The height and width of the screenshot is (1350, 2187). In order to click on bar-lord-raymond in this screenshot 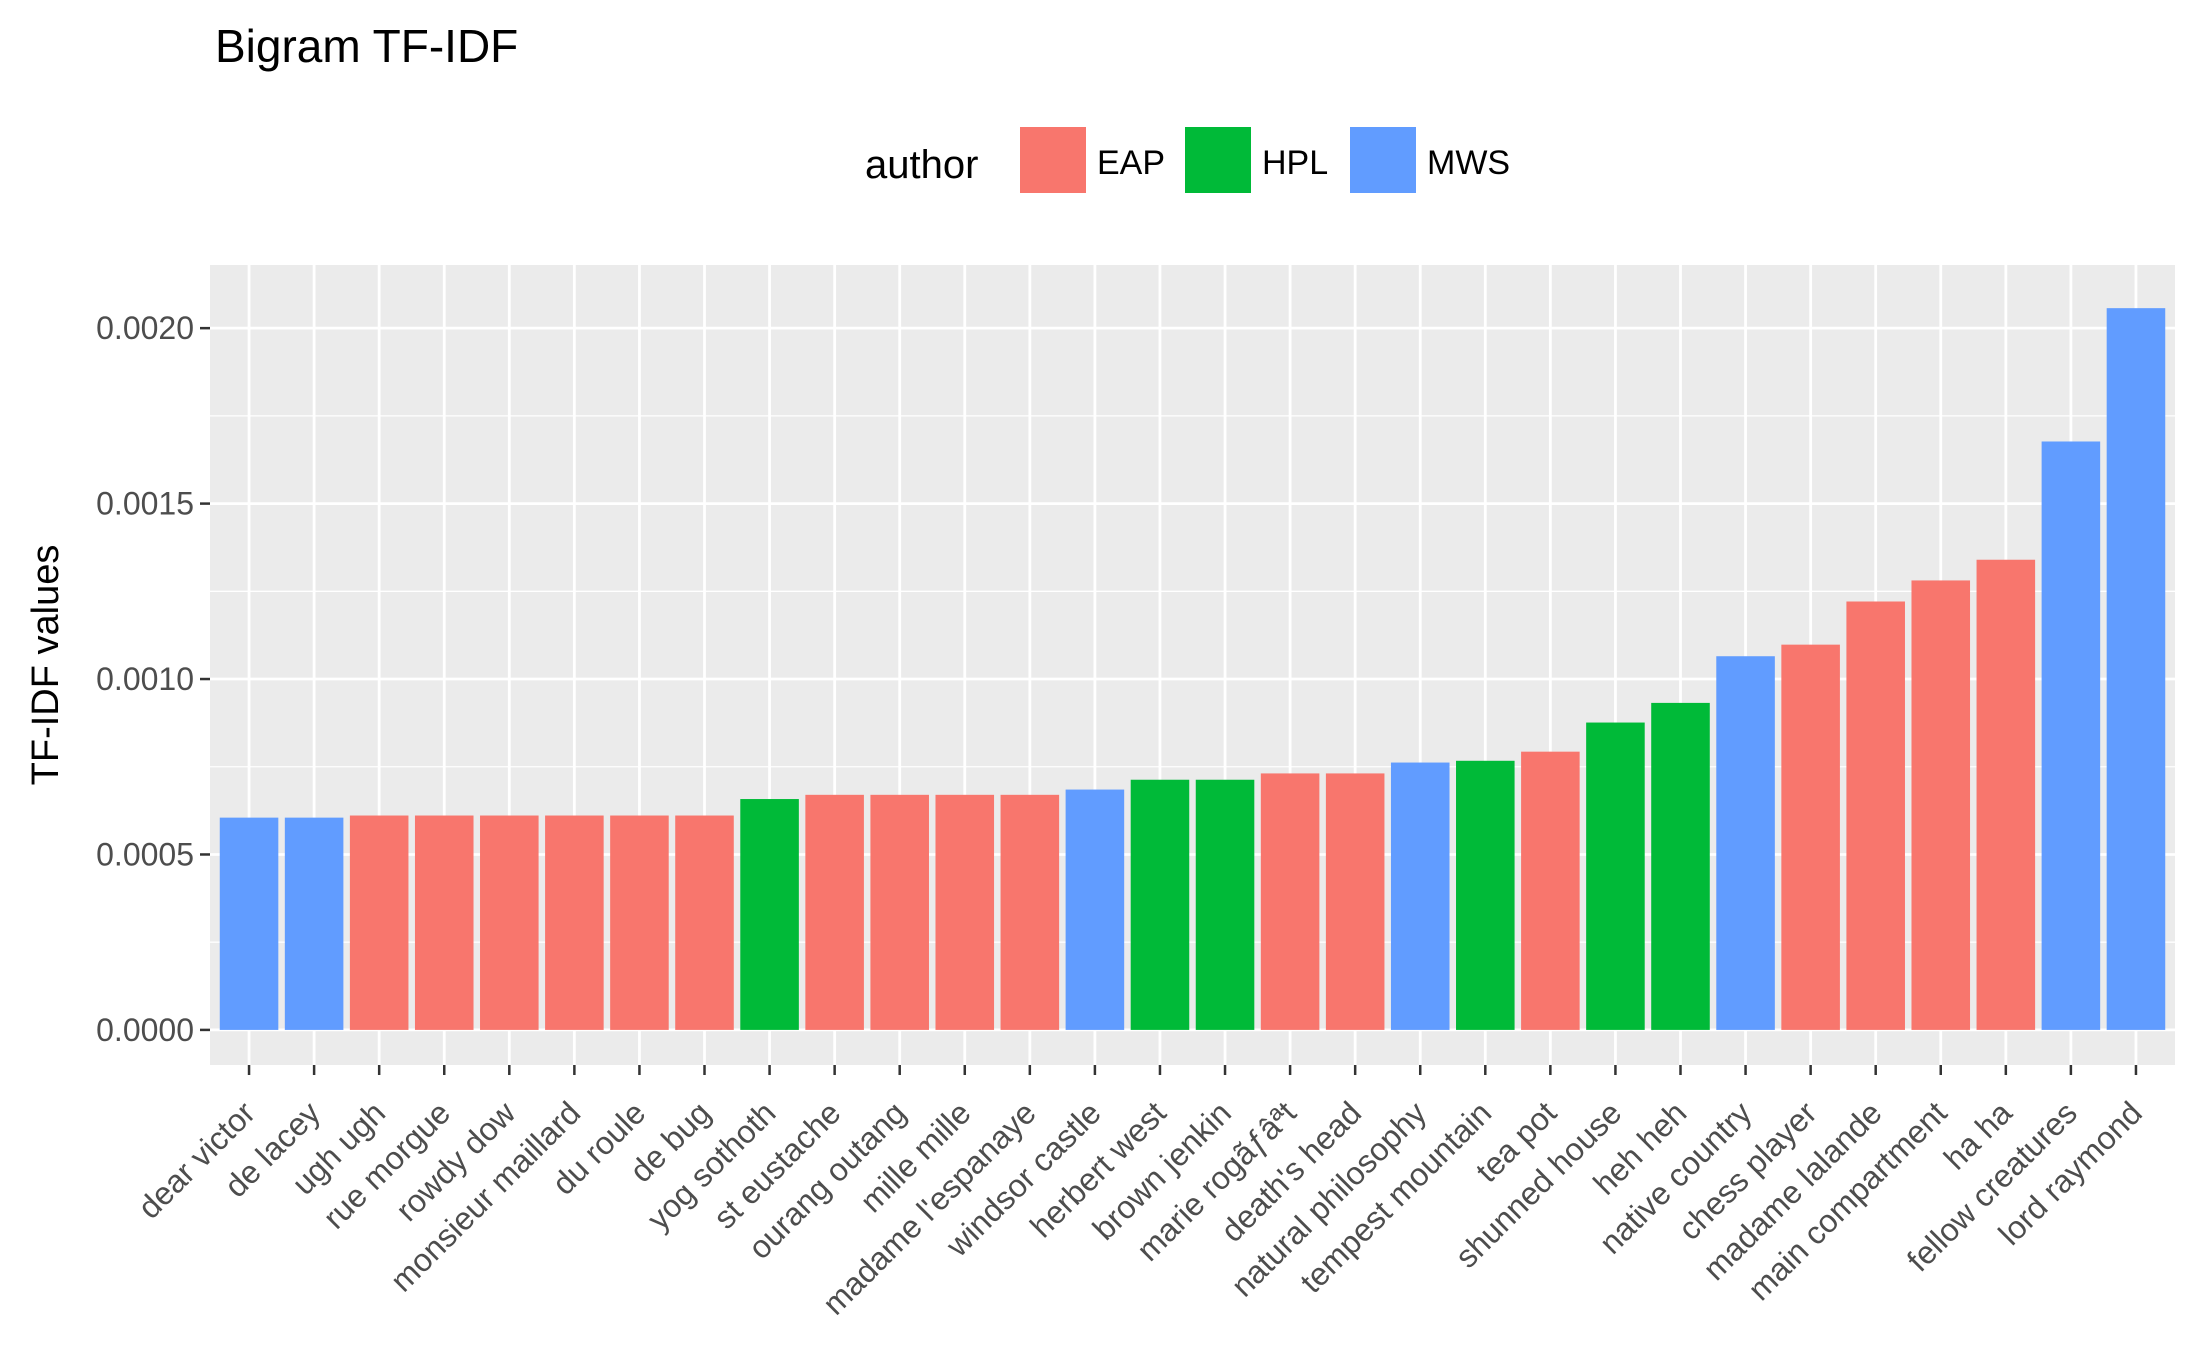, I will do `click(2136, 669)`.